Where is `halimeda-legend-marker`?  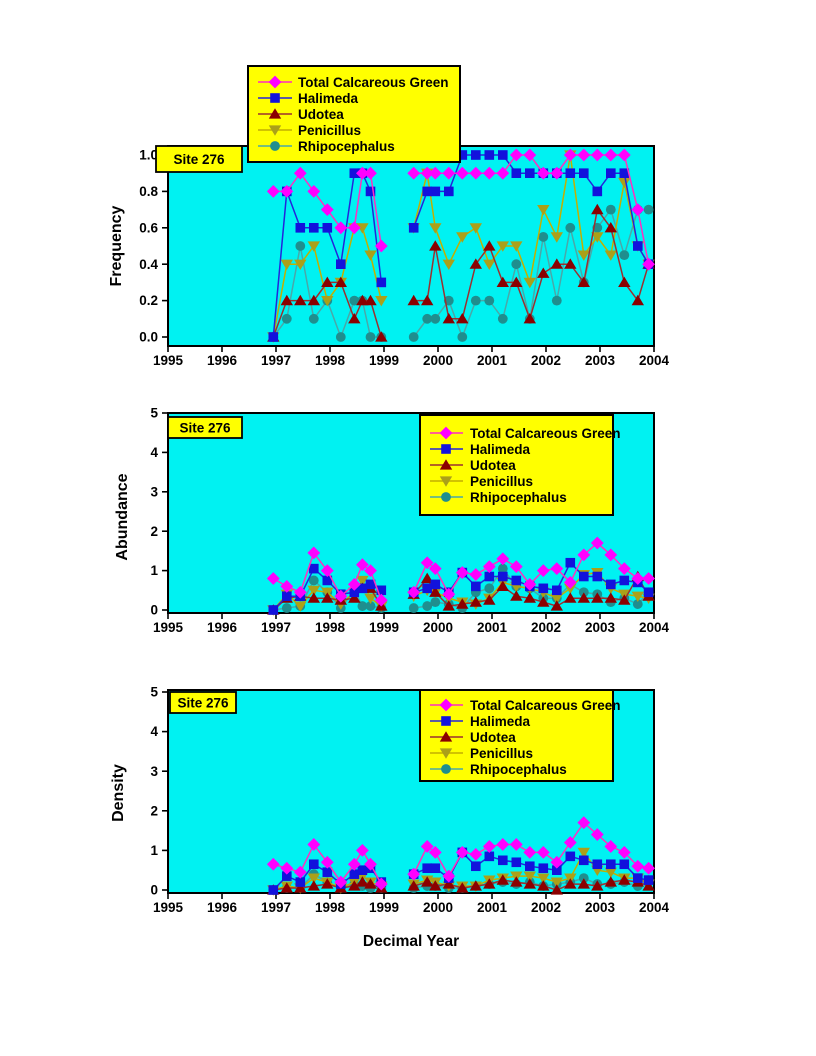 halimeda-legend-marker is located at coordinates (446, 721).